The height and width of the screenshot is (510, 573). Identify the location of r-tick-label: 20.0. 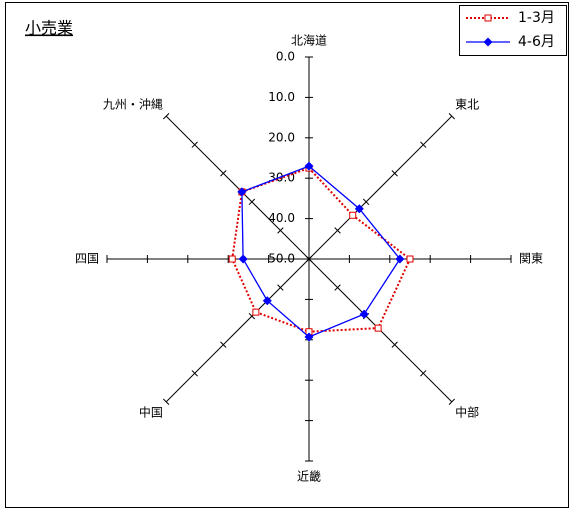
(281, 137).